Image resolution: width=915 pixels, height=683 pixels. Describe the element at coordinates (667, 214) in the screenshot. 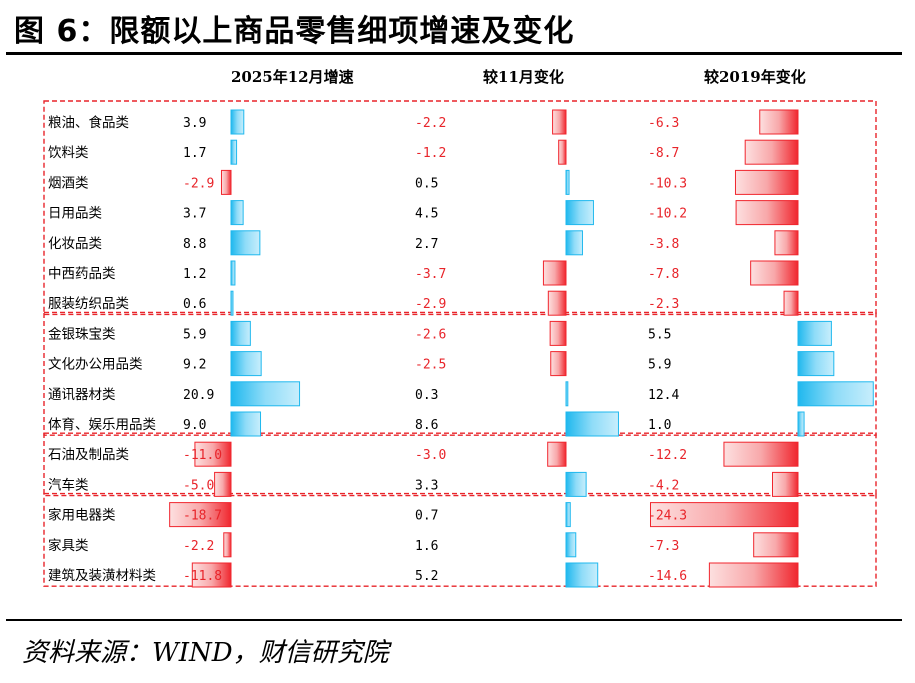

I see `value-label: -10.2` at that location.